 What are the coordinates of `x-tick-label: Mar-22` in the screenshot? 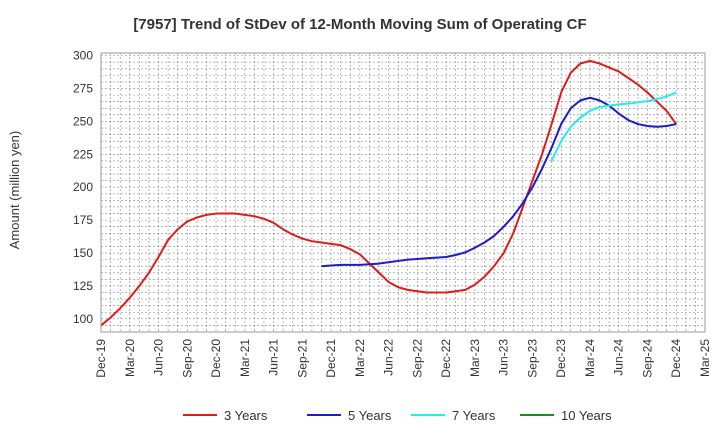 It's located at (360, 358).